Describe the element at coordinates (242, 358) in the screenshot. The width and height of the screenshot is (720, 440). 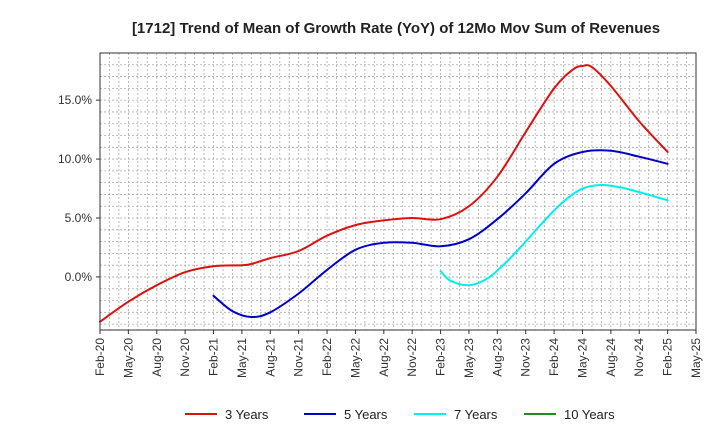
I see `x-tick-label: May-21` at that location.